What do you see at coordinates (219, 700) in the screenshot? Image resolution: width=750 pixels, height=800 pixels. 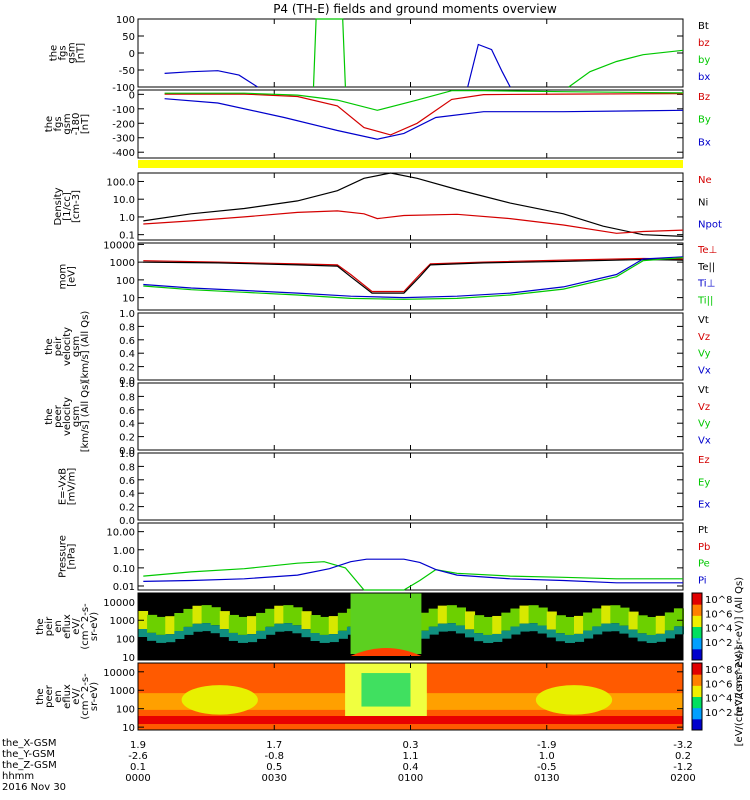 I see `spectrogram-blob` at bounding box center [219, 700].